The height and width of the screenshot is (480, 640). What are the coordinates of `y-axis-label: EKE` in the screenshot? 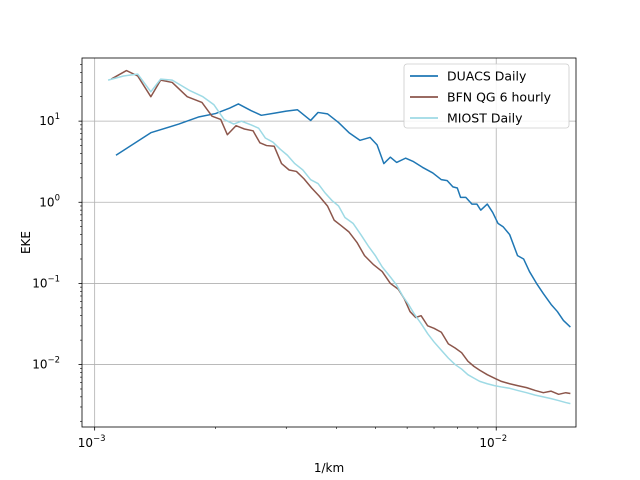 It's located at (26, 242).